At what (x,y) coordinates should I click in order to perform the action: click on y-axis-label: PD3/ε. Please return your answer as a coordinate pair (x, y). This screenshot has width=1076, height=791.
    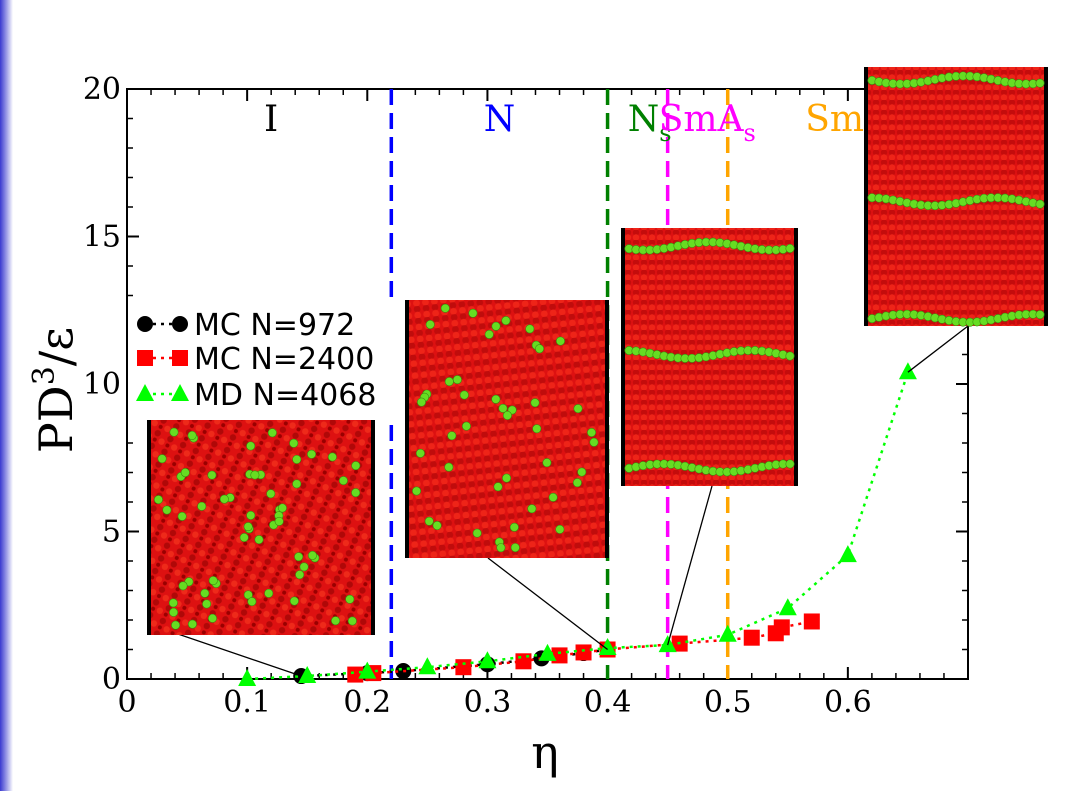
    Looking at the image, I should click on (55, 390).